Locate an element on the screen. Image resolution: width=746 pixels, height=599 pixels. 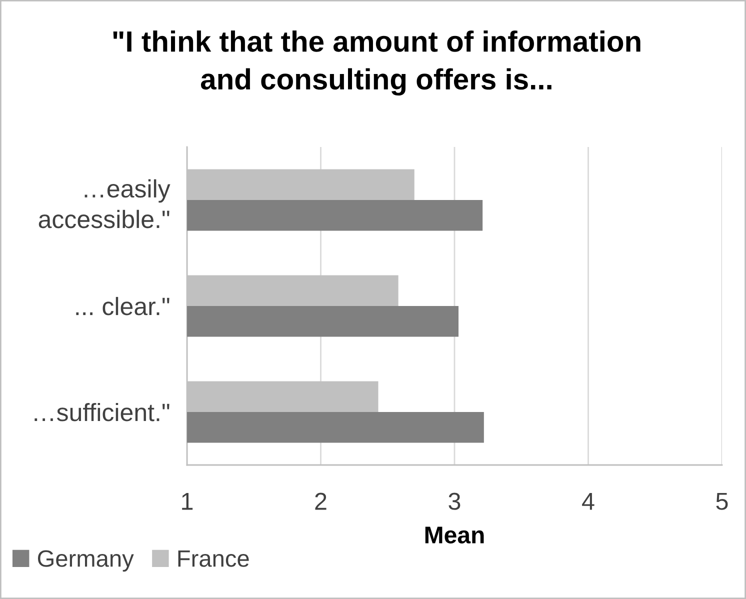
x-tick-label: 3 is located at coordinates (454, 501).